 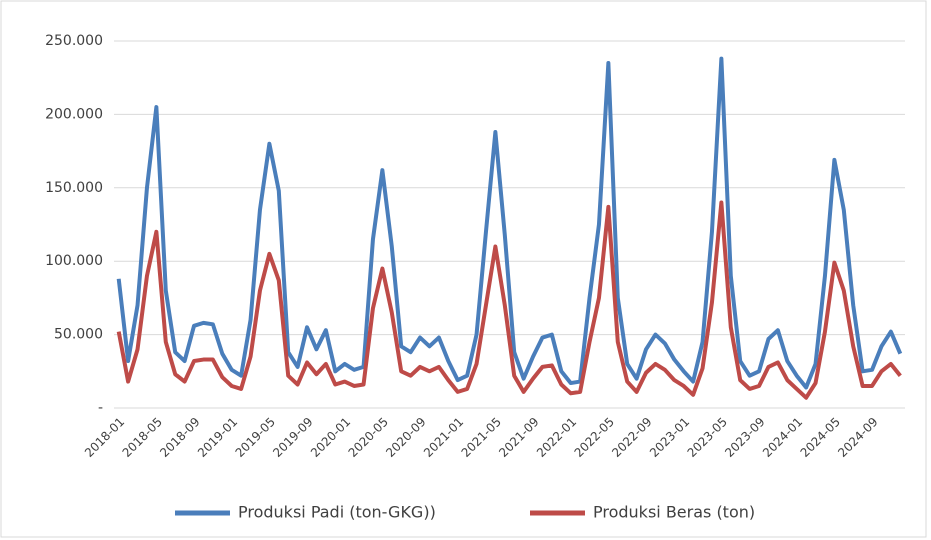 I want to click on y-tick-label: 250.000, so click(x=74, y=41).